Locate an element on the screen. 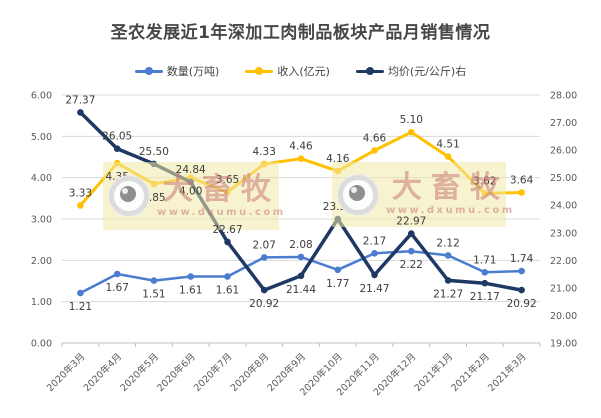 Image resolution: width=601 pixels, height=418 pixels. legend-item-quantity: 数量(万吨) is located at coordinates (177, 71).